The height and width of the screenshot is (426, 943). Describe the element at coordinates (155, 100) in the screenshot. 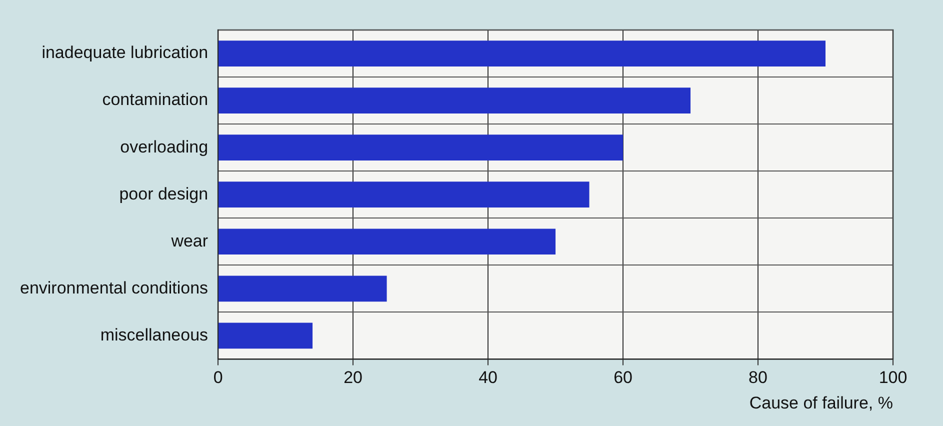

I see `y-tick-label: contamination` at that location.